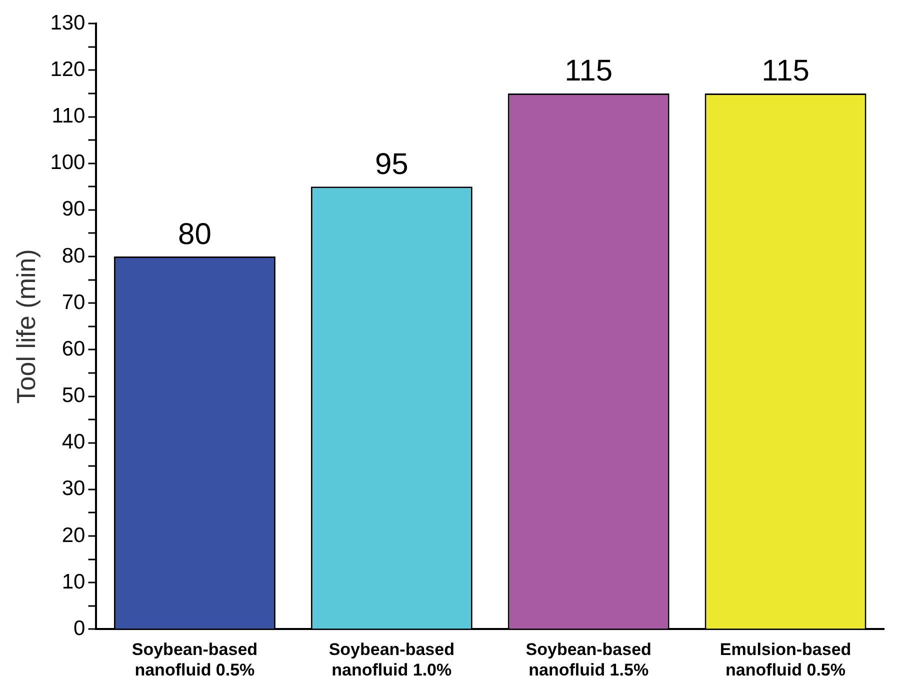 This screenshot has width=912, height=692. Describe the element at coordinates (74, 256) in the screenshot. I see `y-tick-label: 80` at that location.